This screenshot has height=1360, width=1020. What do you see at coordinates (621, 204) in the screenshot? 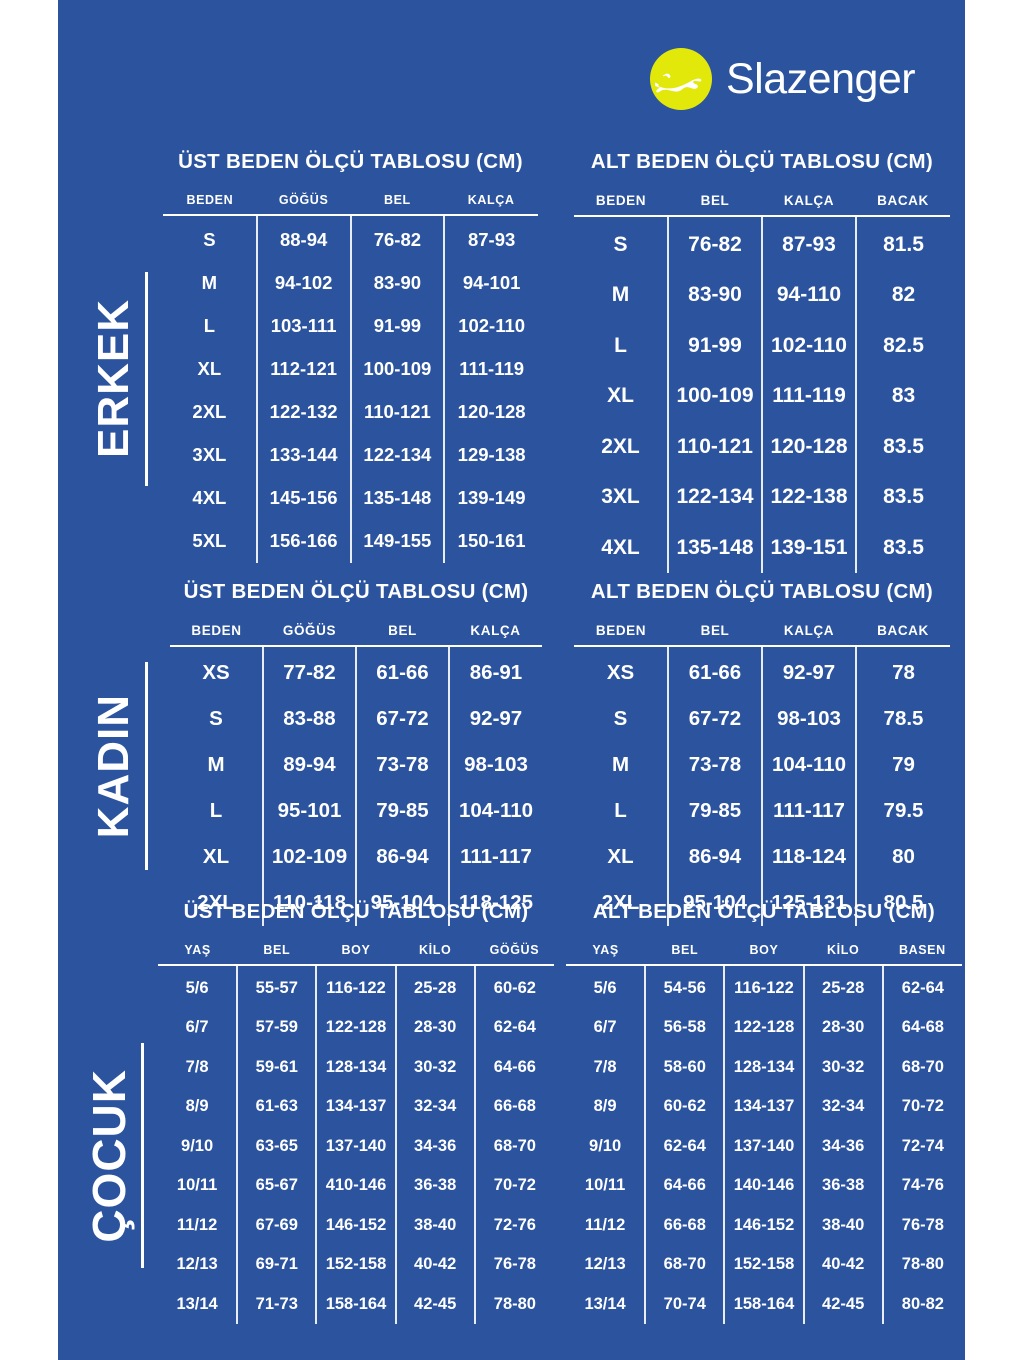
I see `column-header: BEDEN` at bounding box center [621, 204].